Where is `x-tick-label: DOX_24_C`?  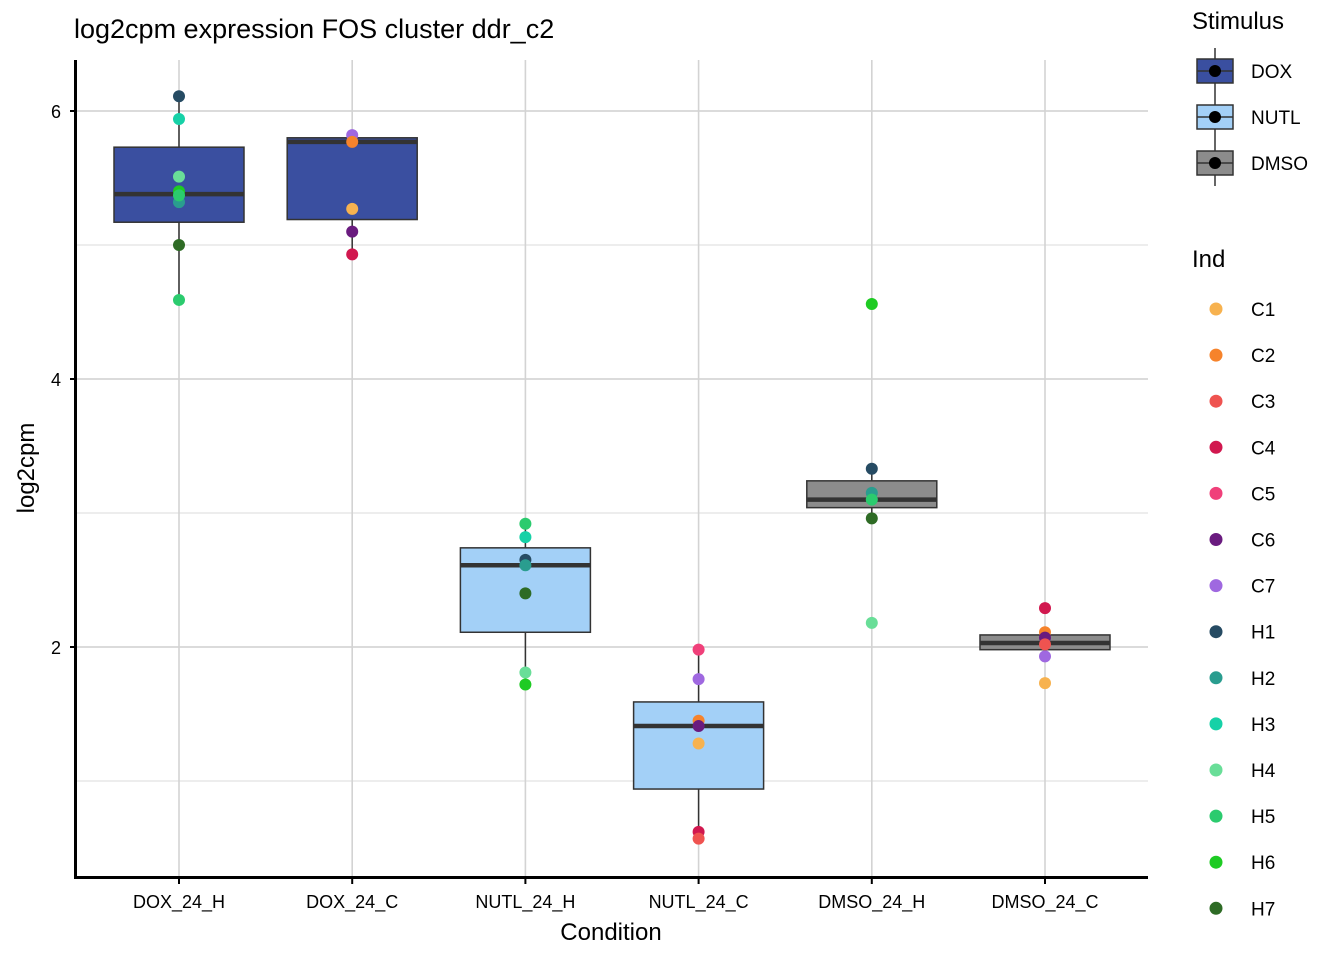 x-tick-label: DOX_24_C is located at coordinates (352, 902).